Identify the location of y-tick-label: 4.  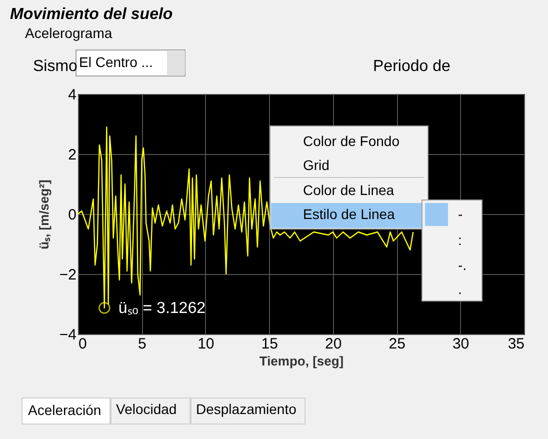
(72, 95).